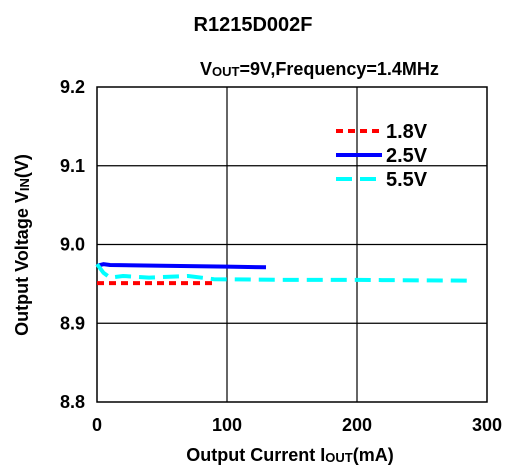 Image resolution: width=507 pixels, height=470 pixels. Describe the element at coordinates (407, 132) in the screenshot. I see `legend-label: 1.8V` at that location.